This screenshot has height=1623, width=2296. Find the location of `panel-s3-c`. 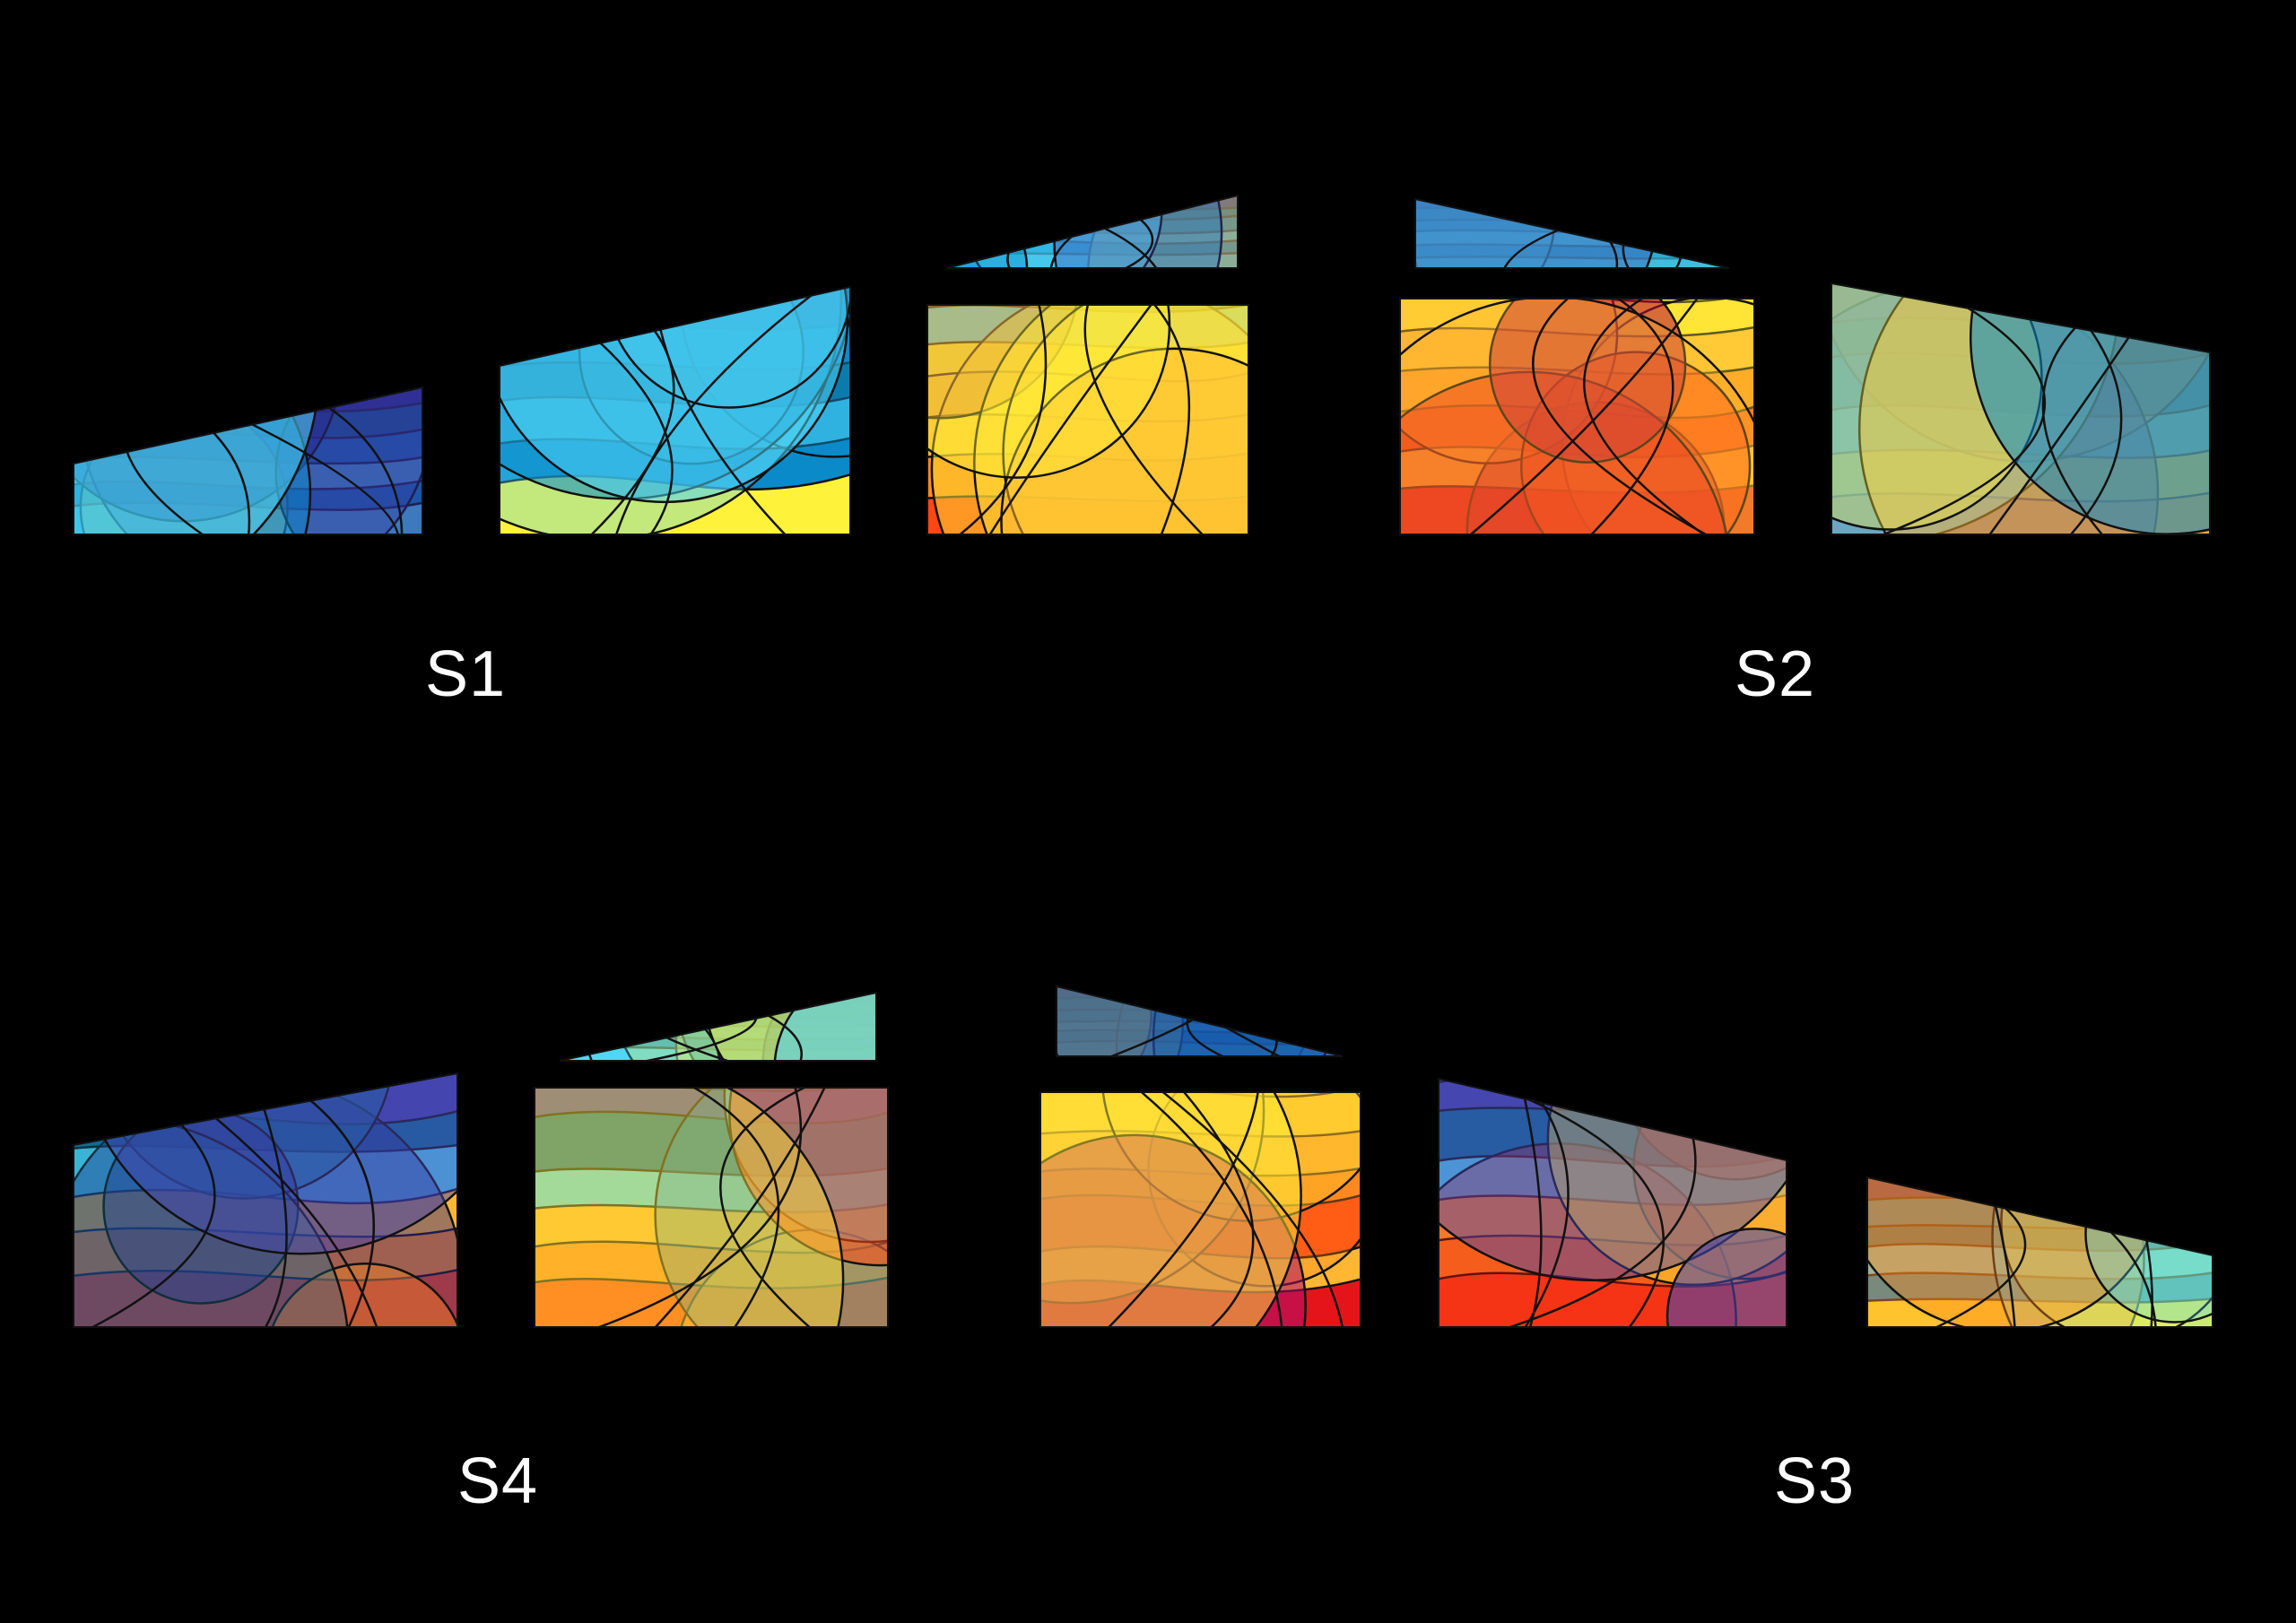

panel-s3-c is located at coordinates (1613, 1203).